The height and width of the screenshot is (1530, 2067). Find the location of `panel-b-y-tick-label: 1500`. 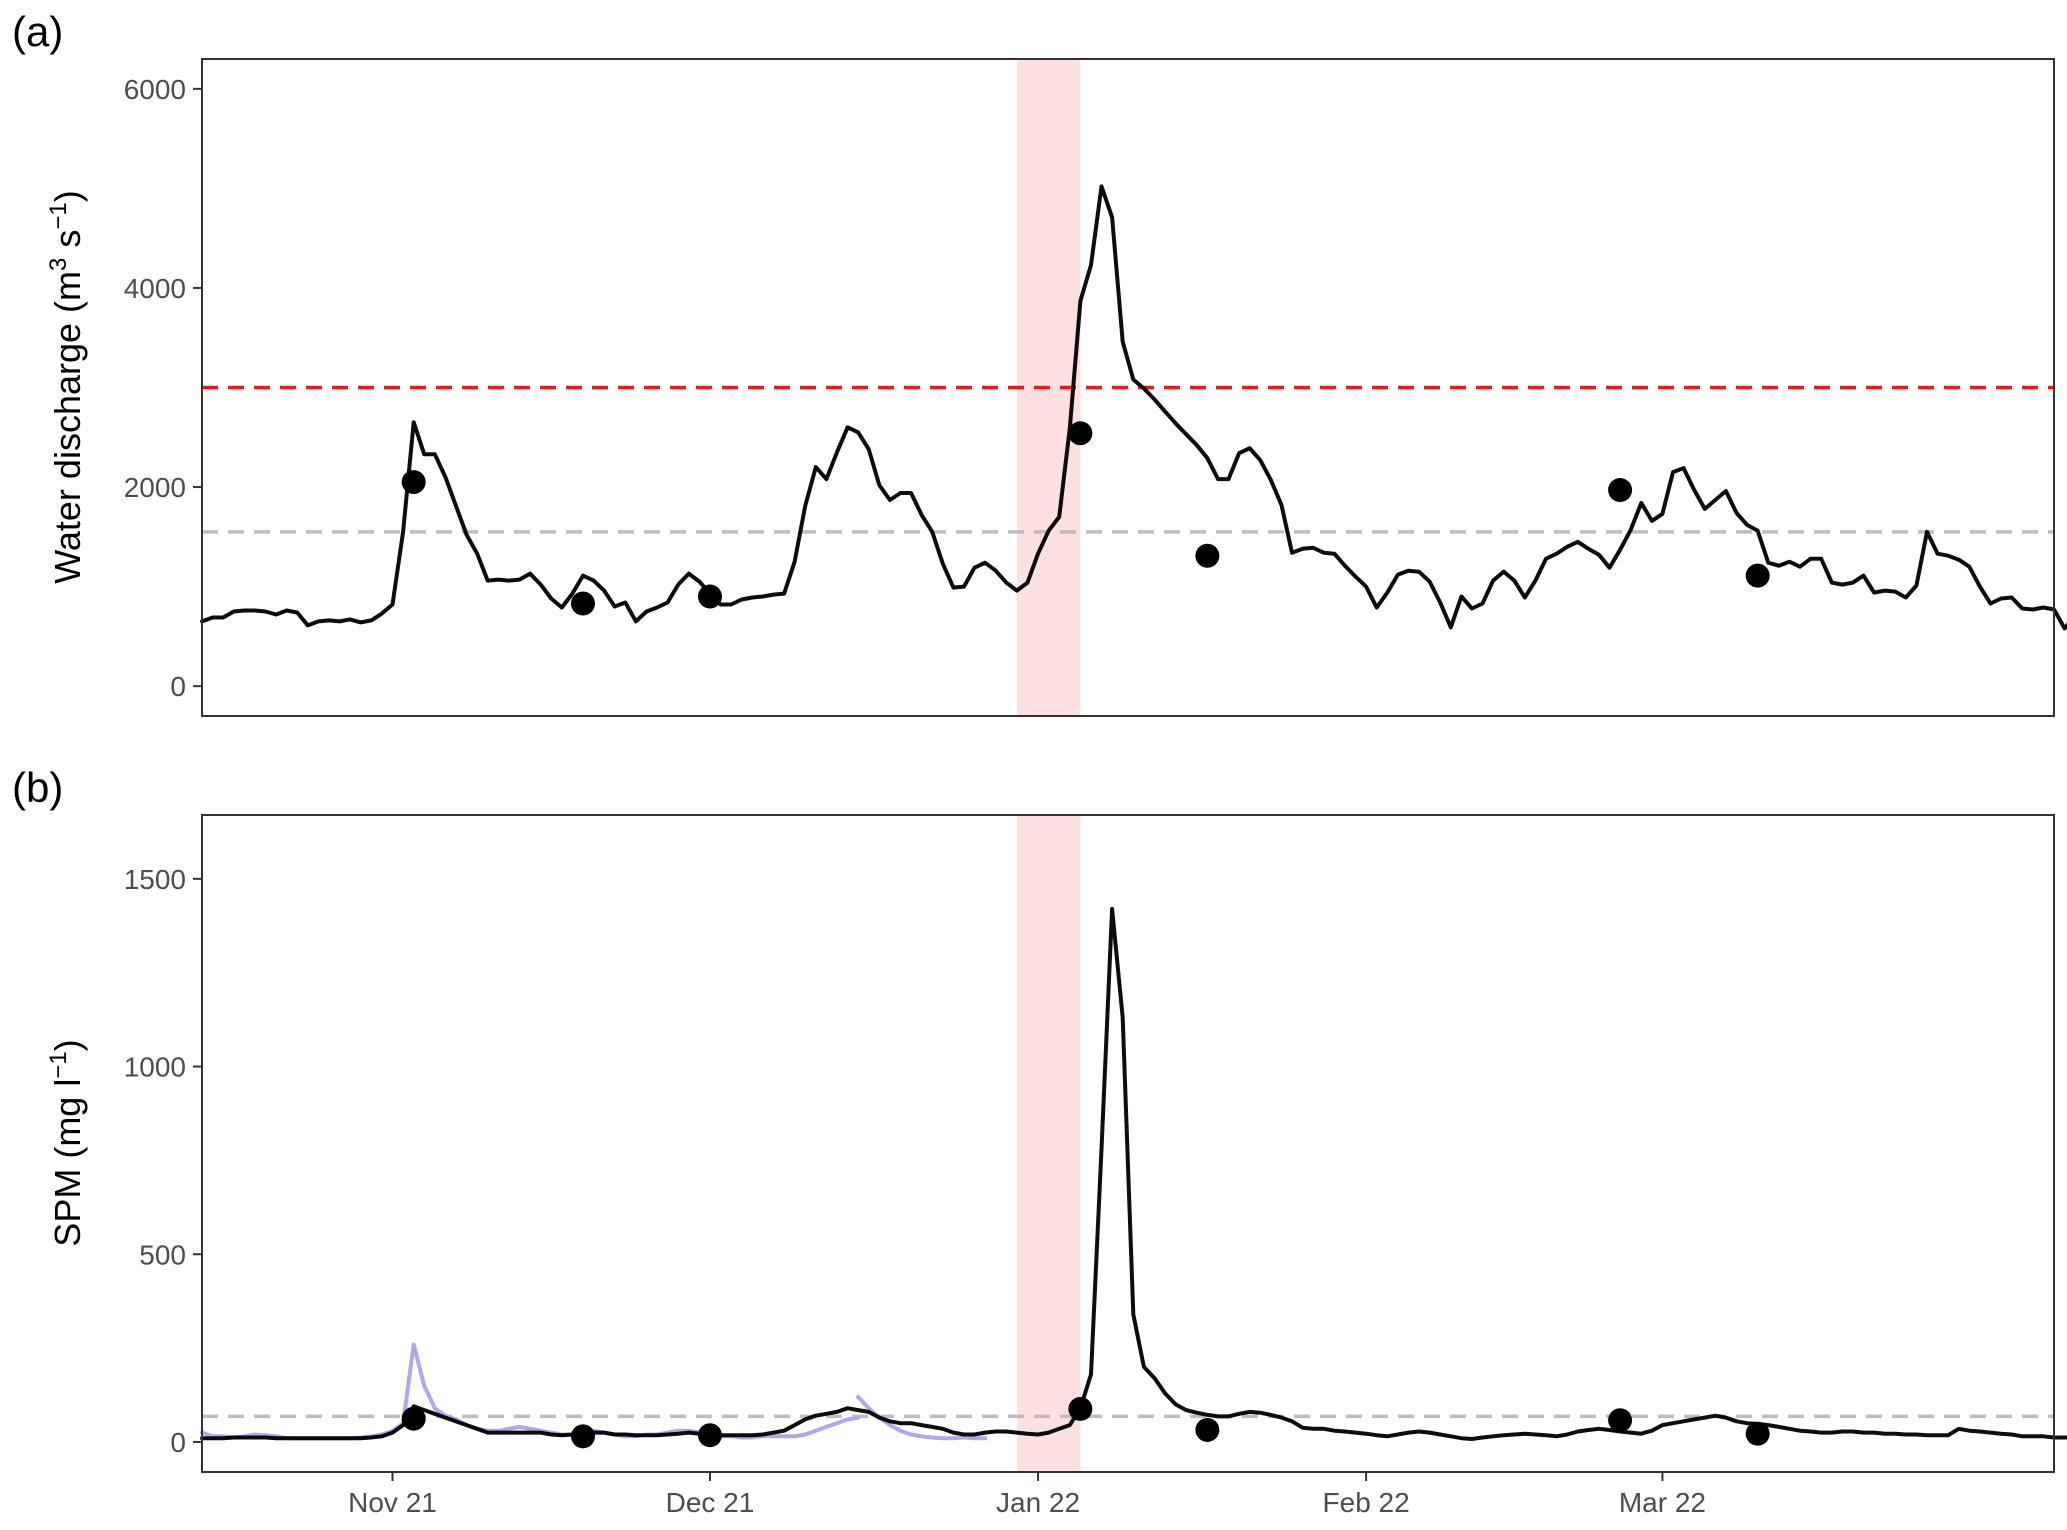

panel-b-y-tick-label: 1500 is located at coordinates (155, 879).